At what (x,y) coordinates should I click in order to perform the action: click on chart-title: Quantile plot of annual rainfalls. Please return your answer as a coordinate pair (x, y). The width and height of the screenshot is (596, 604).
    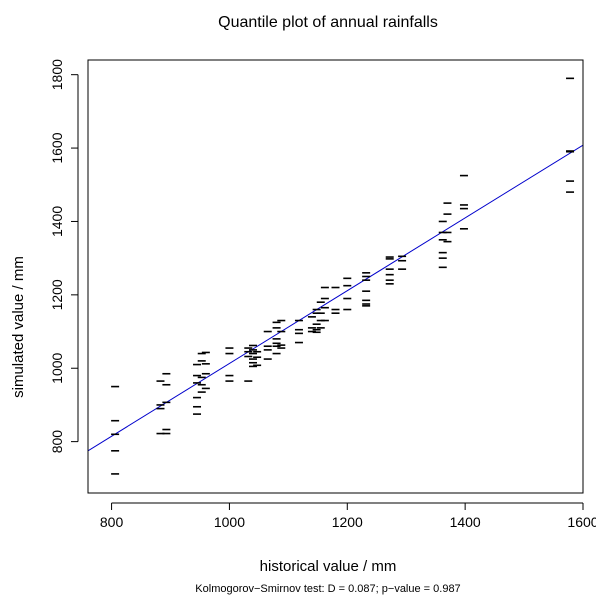
    Looking at the image, I should click on (328, 22).